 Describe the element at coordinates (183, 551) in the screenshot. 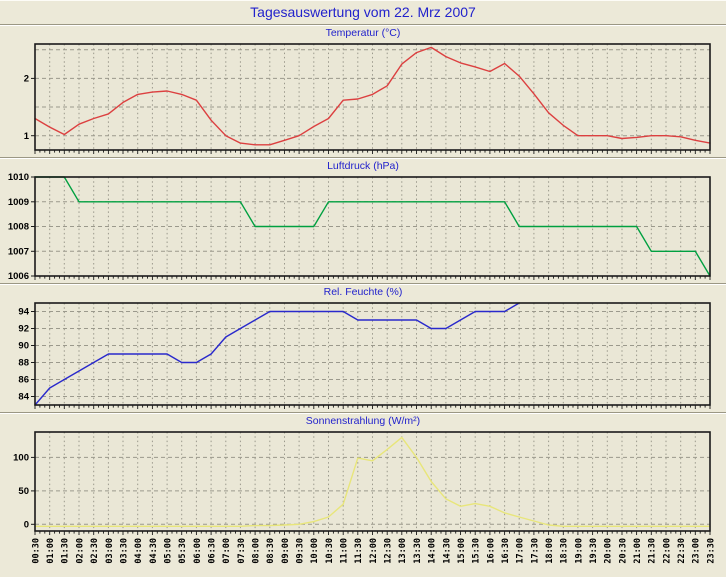

I see `svg-text: 05:30` at that location.